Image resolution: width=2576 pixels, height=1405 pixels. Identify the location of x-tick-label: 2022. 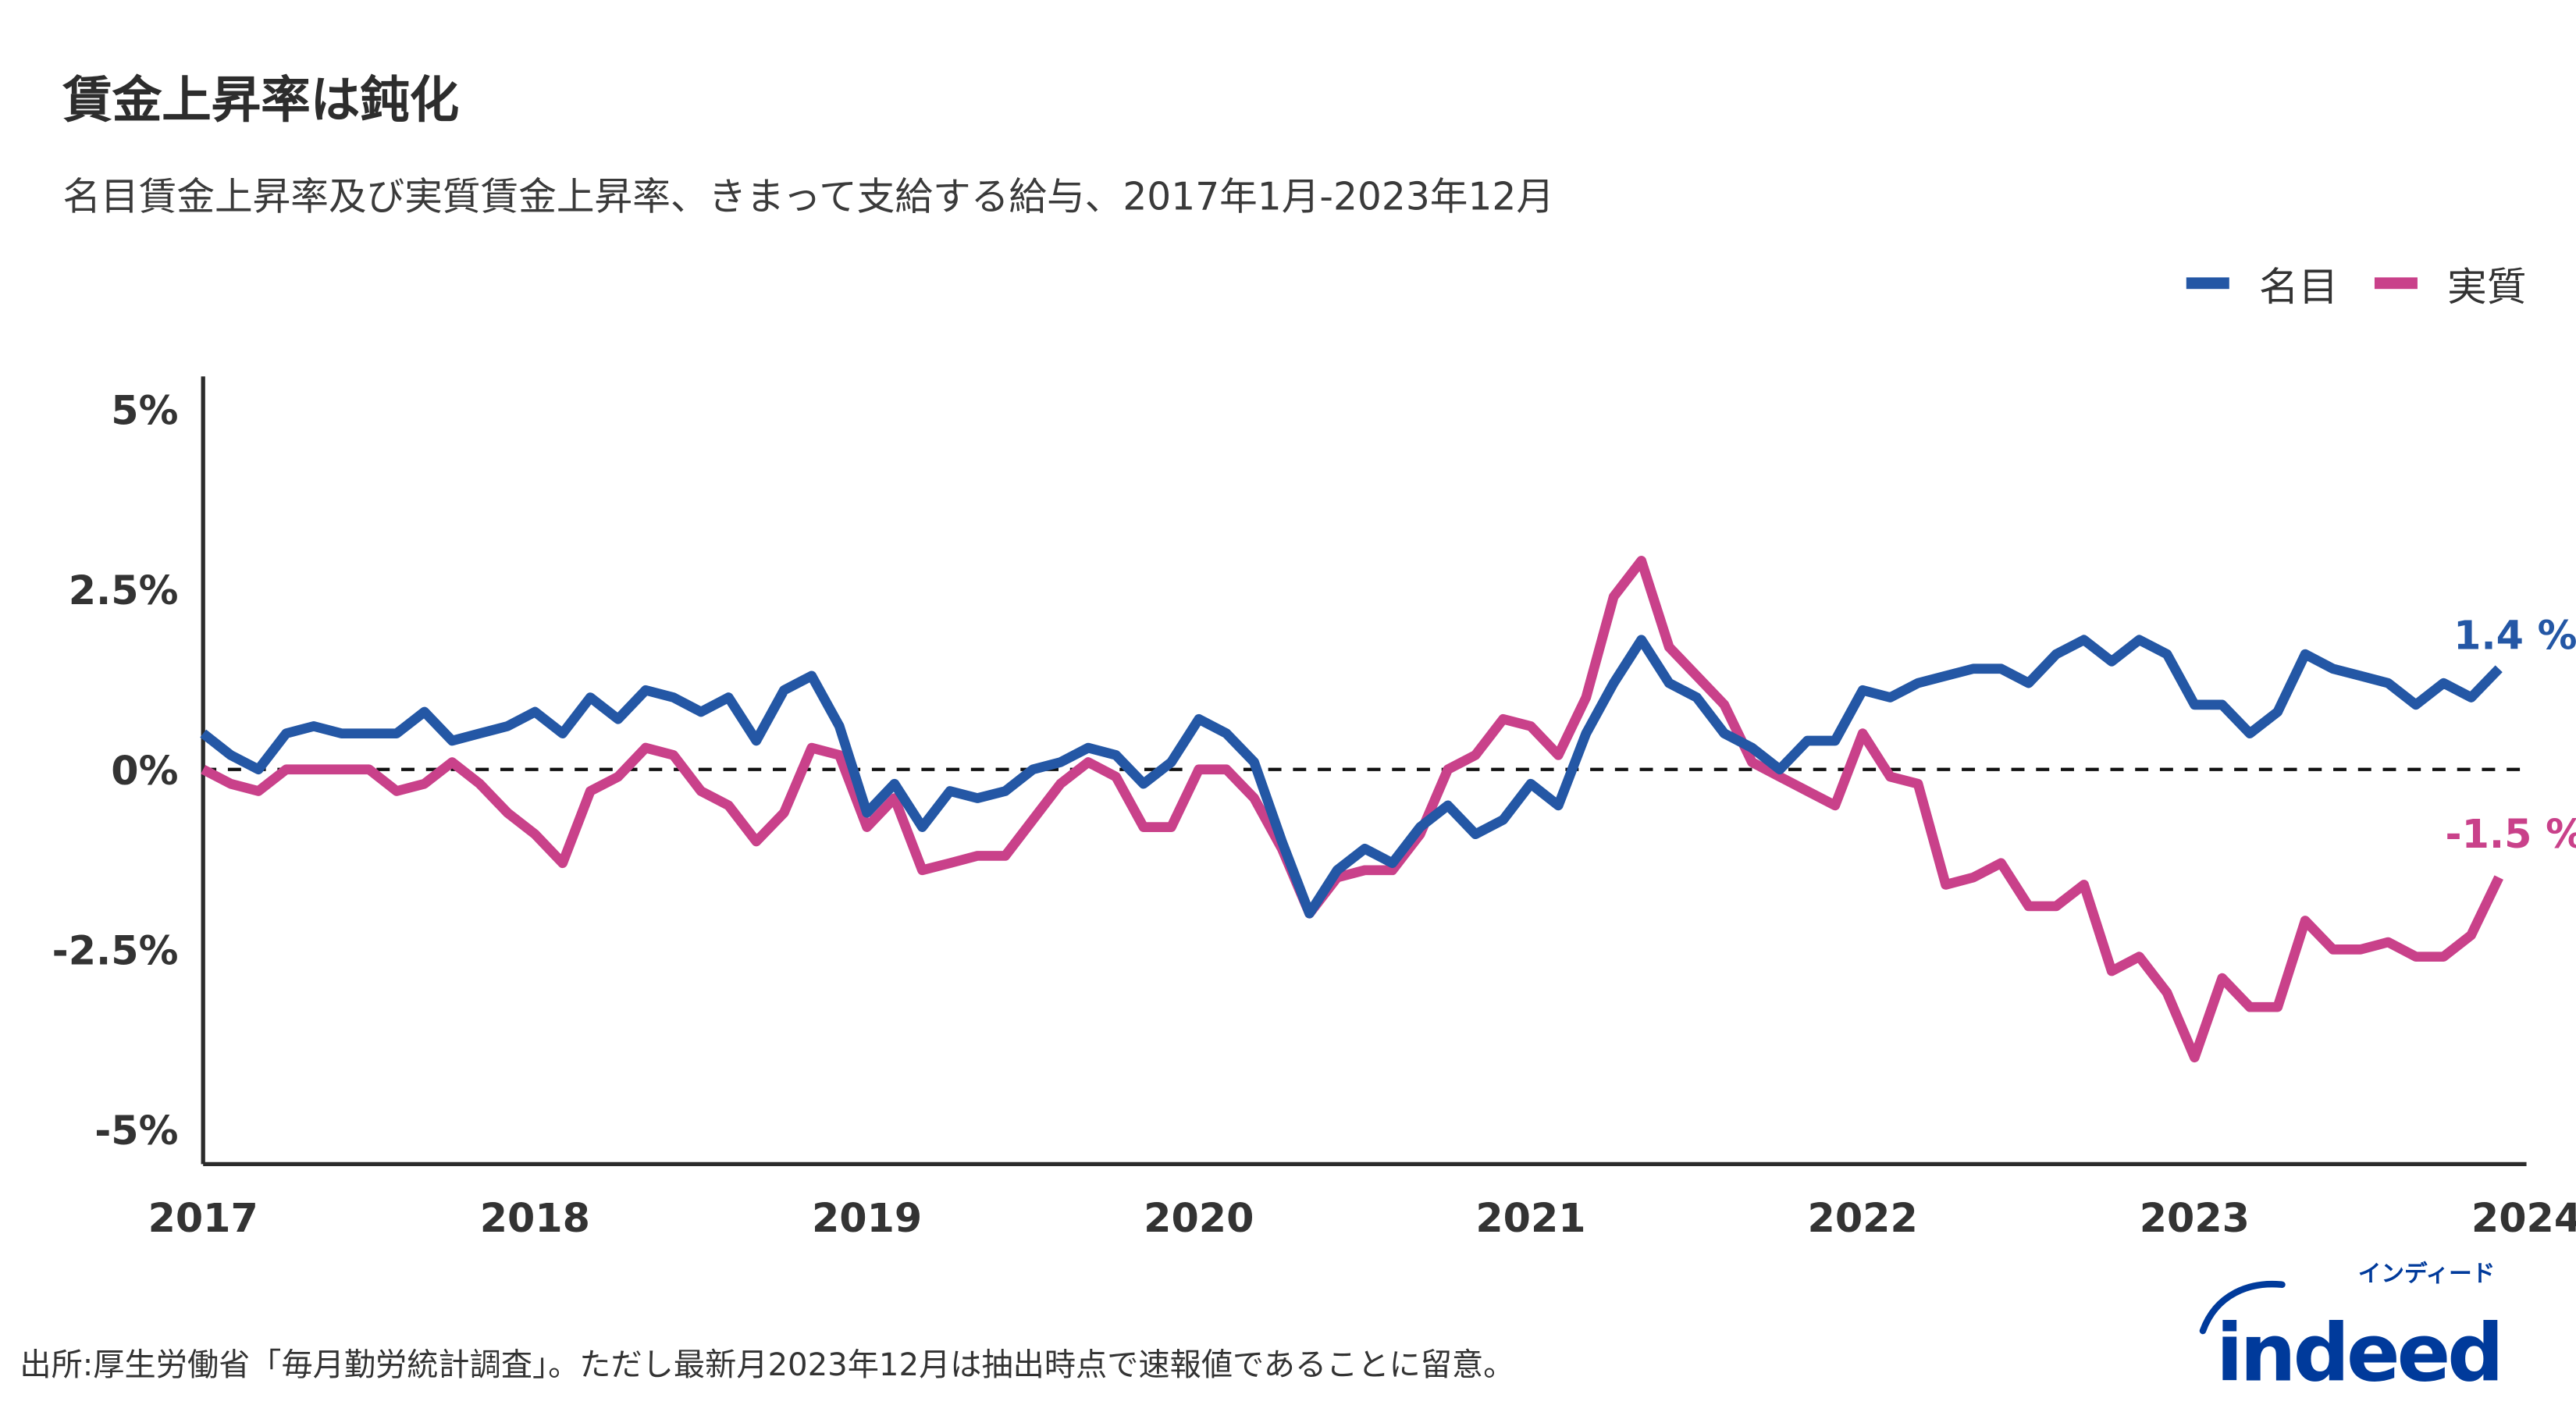
(1863, 1218).